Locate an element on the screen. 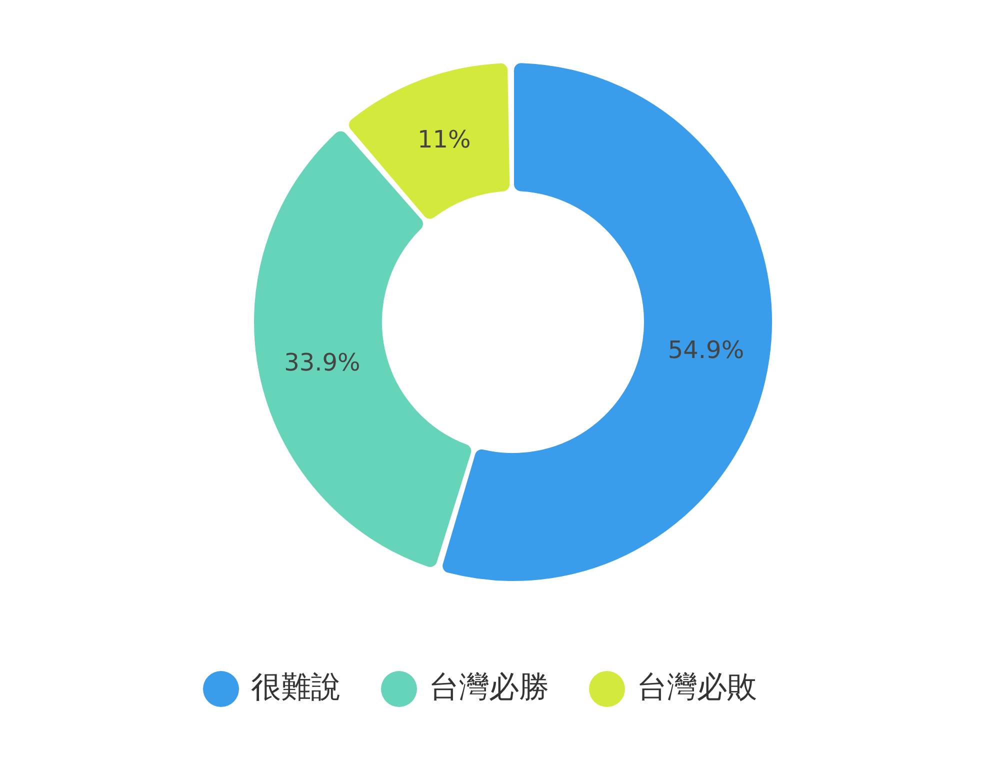 This screenshot has width=1000, height=780. data-label: 11% is located at coordinates (444, 140).